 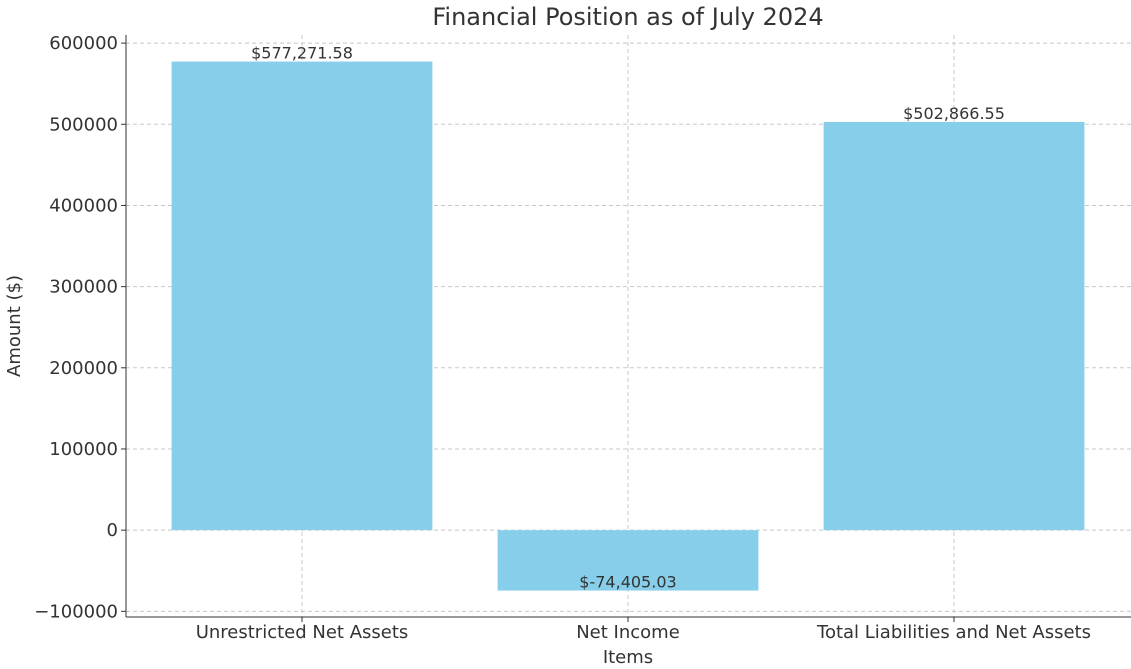 I want to click on x-tick-label: Total Liabilities and Net Assets, so click(x=953, y=632).